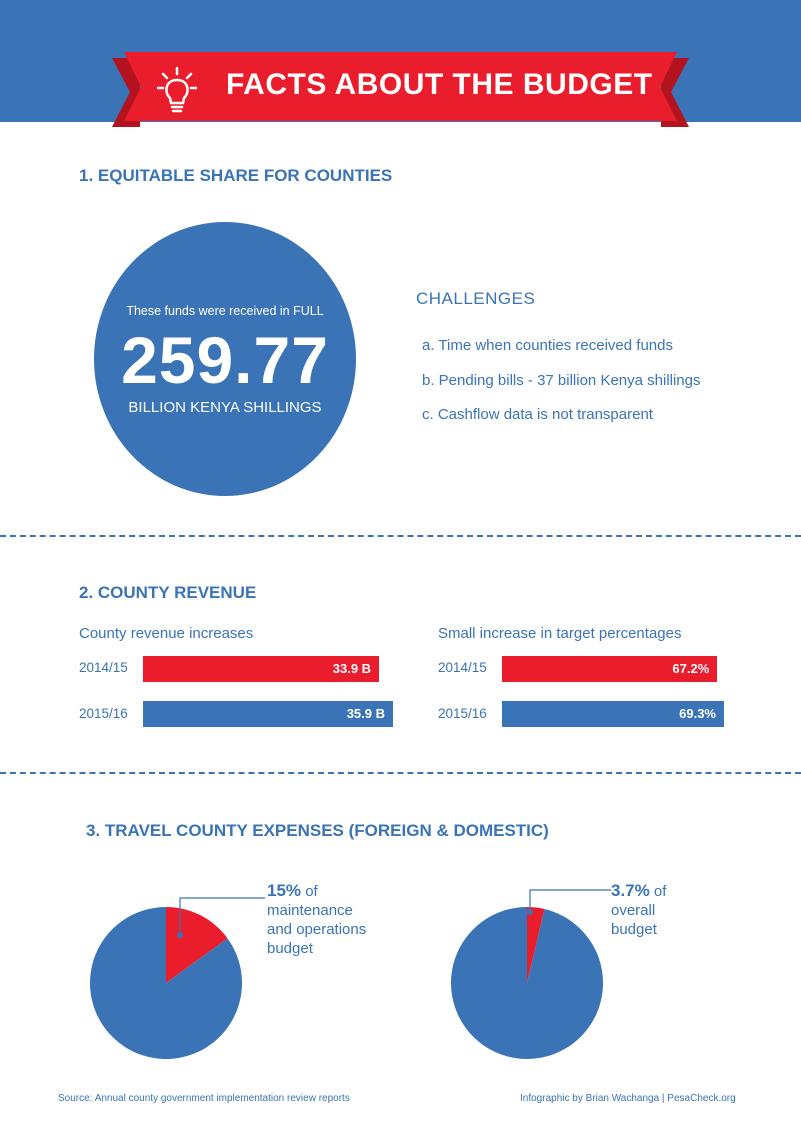 Image resolution: width=801 pixels, height=1129 pixels. Describe the element at coordinates (261, 669) in the screenshot. I see `revenue-bar-2014: 33.9 B` at that location.